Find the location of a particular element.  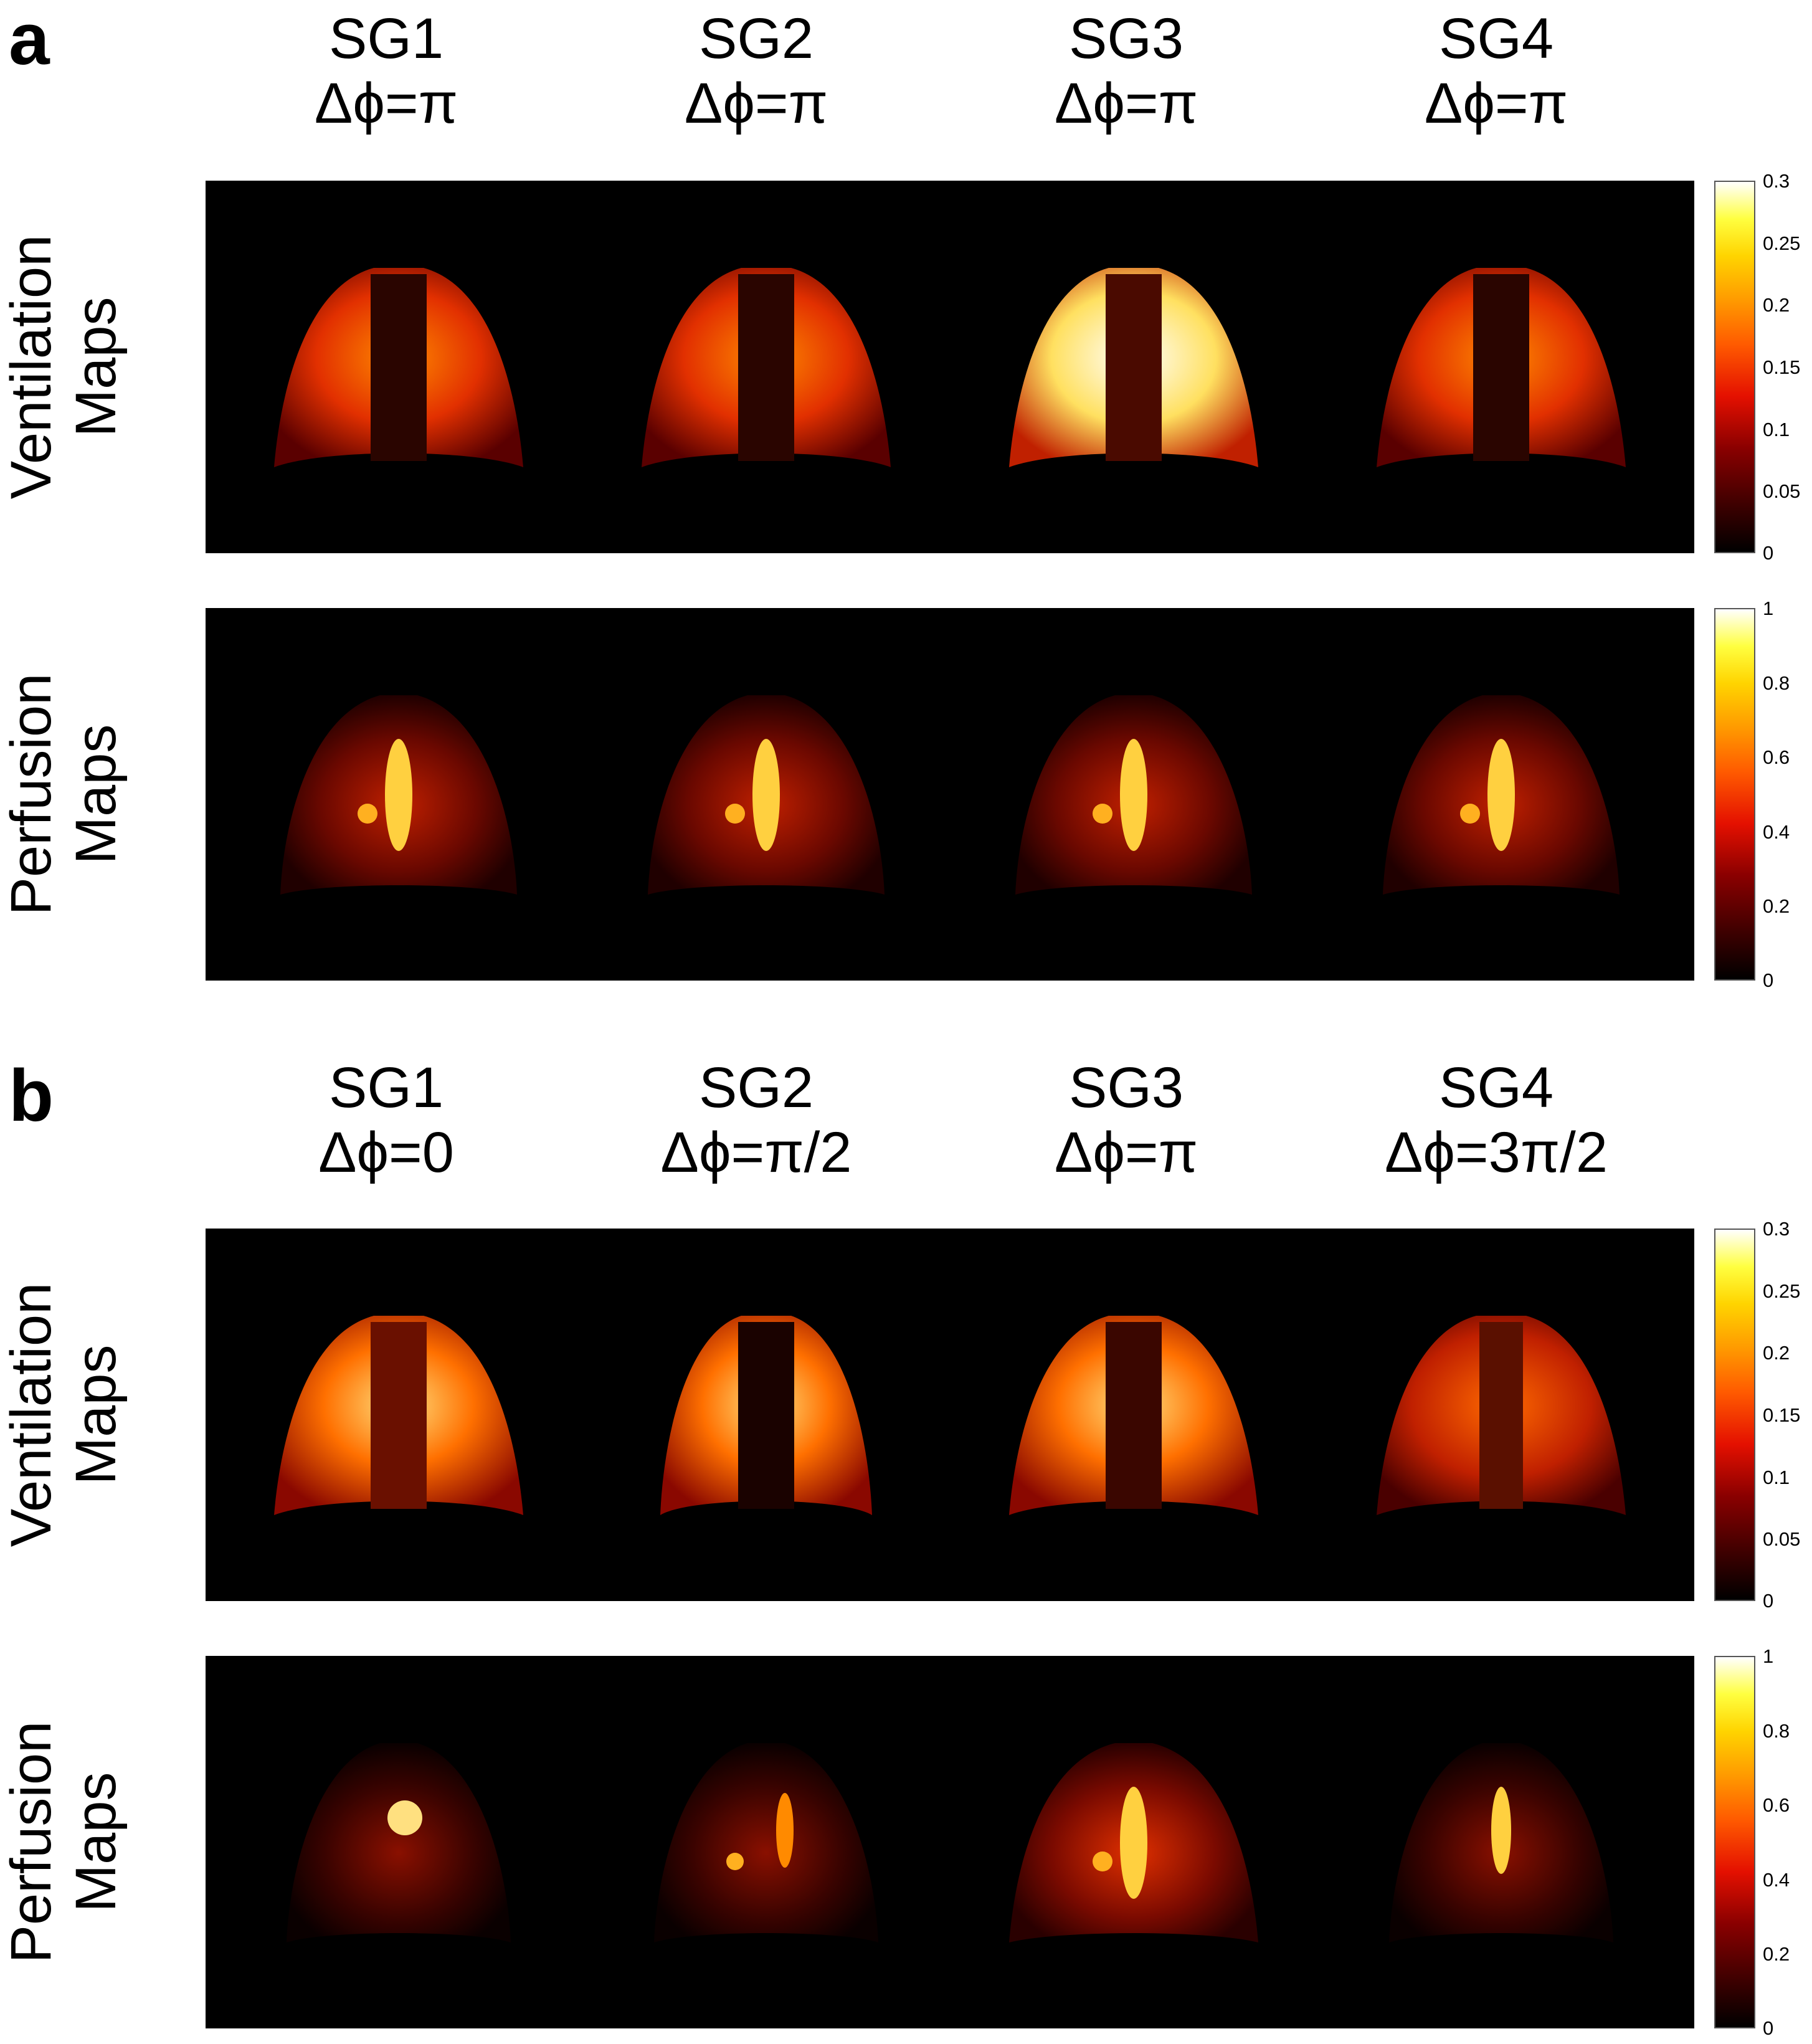

panel-a-col1-heading: SG1 Δϕ=π is located at coordinates (386, 71).